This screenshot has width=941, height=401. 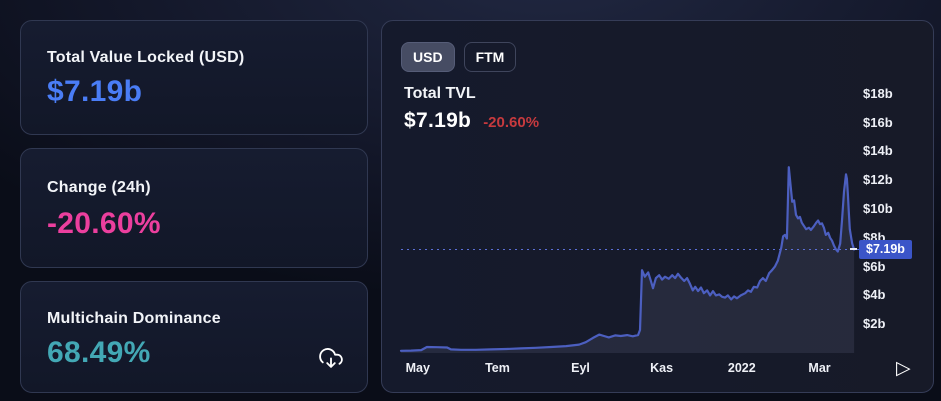 I want to click on x-axis-label: May, so click(x=417, y=368).